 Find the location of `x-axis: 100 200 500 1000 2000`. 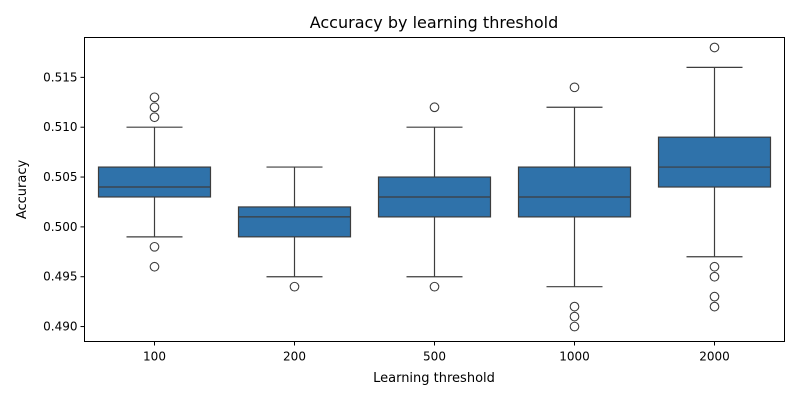

x-axis: 100 200 500 1000 2000 is located at coordinates (436, 352).